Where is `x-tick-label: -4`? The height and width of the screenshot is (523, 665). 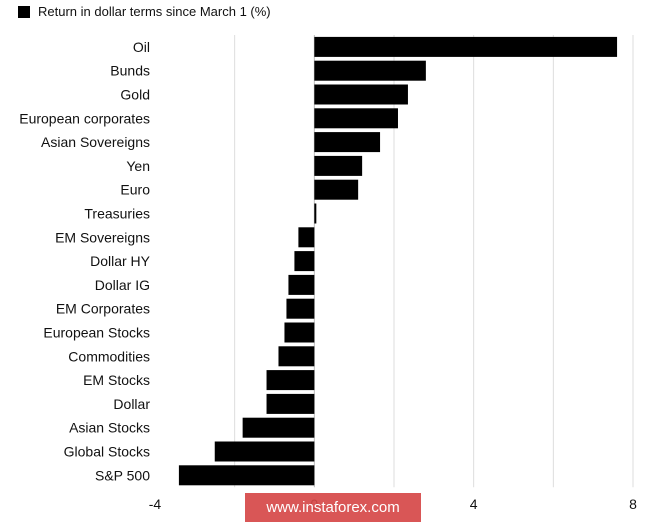 x-tick-label: -4 is located at coordinates (155, 504).